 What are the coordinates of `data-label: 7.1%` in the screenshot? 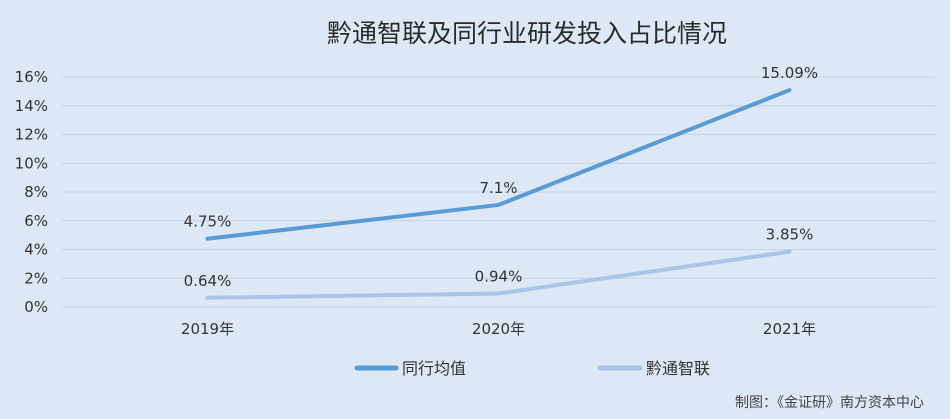 It's located at (498, 188).